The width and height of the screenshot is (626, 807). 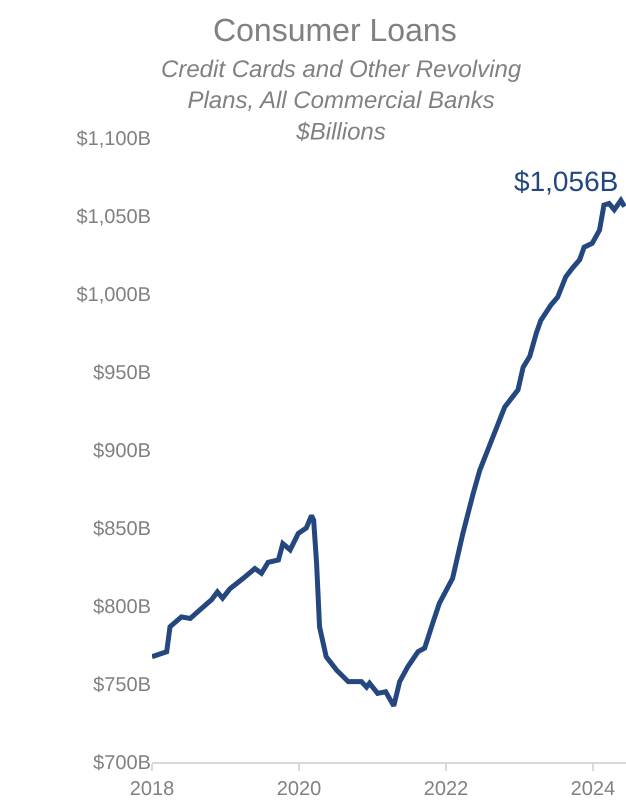 What do you see at coordinates (122, 607) in the screenshot?
I see `y-tick-label: $800B` at bounding box center [122, 607].